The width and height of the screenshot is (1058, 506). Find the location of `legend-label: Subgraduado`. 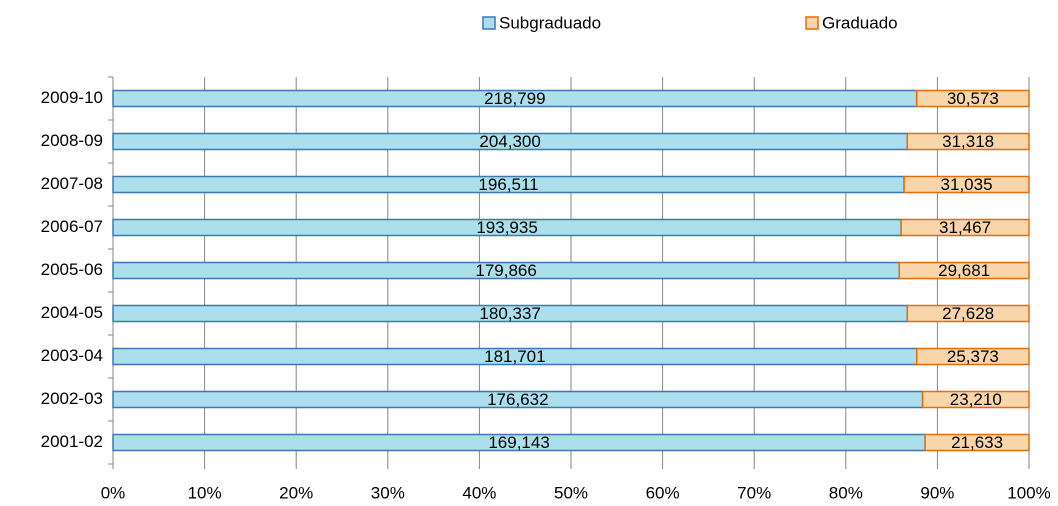

legend-label: Subgraduado is located at coordinates (550, 22).